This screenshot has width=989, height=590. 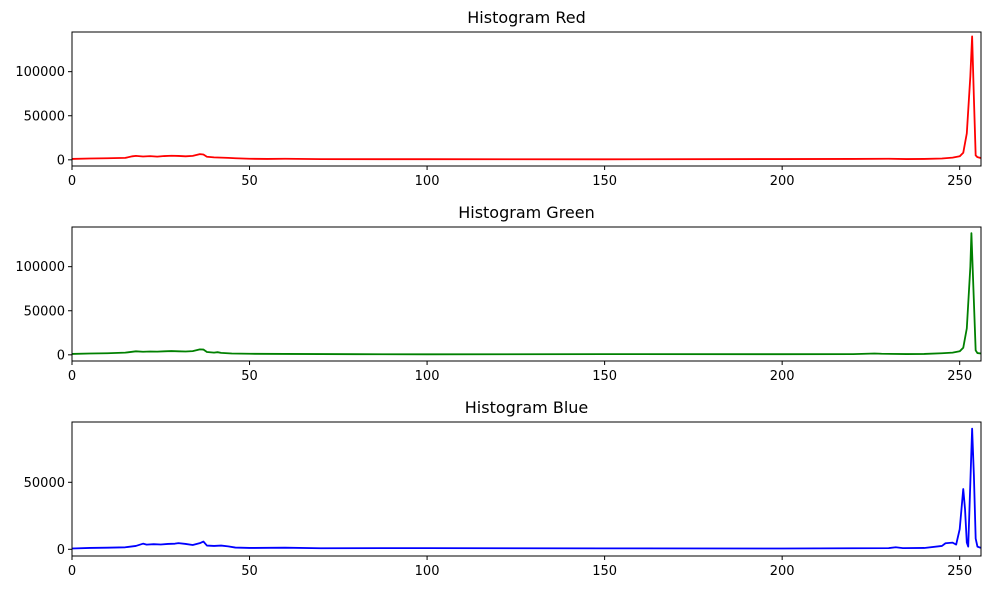 What do you see at coordinates (72, 376) in the screenshot?
I see `x-tick-label-green-0: 0` at bounding box center [72, 376].